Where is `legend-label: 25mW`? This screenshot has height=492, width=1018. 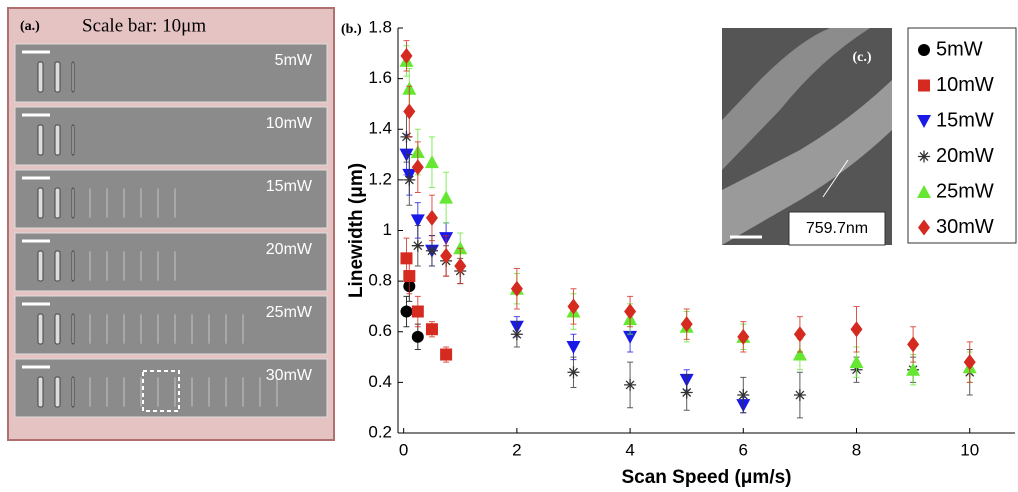 legend-label: 25mW is located at coordinates (965, 191).